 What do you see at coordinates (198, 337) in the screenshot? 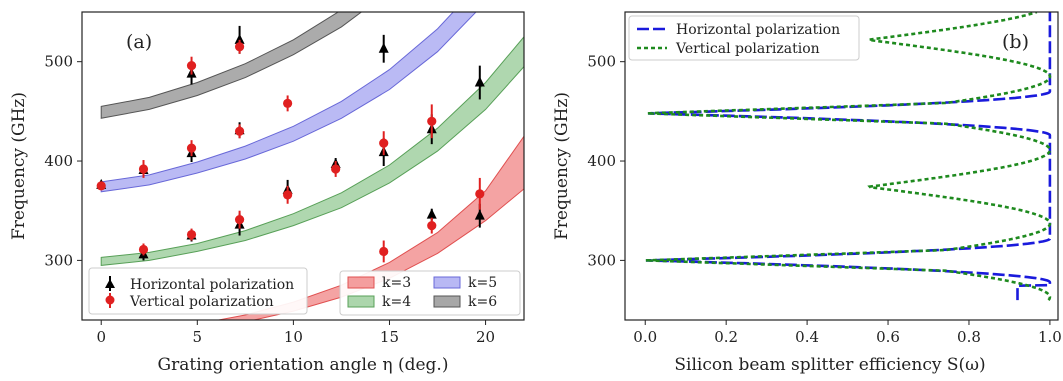
I see `a-x-tick-label: 5` at bounding box center [198, 337].